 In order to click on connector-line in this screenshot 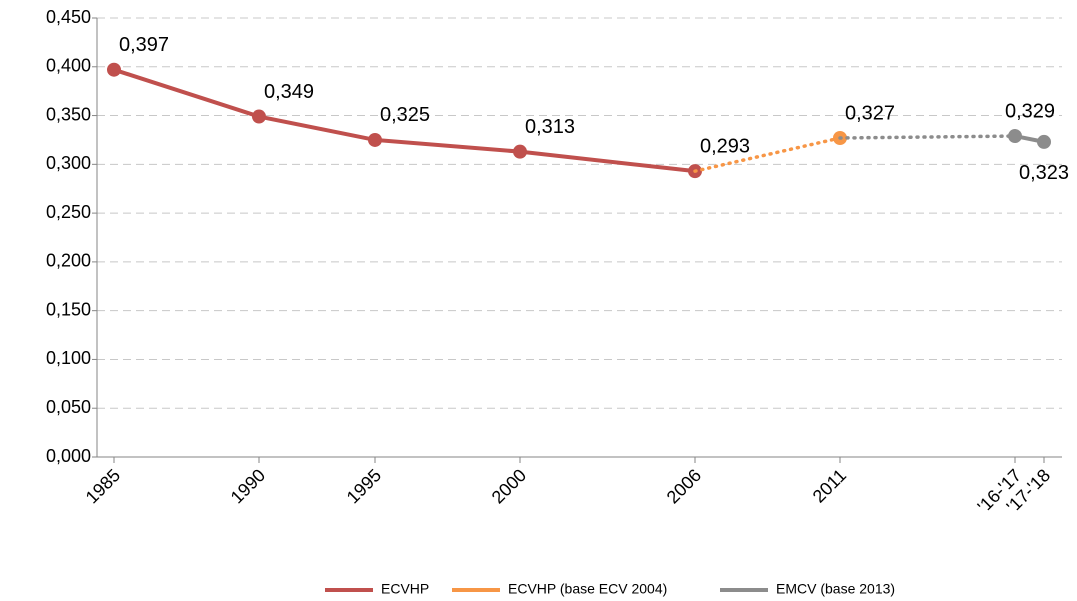, I will do `click(927, 137)`.